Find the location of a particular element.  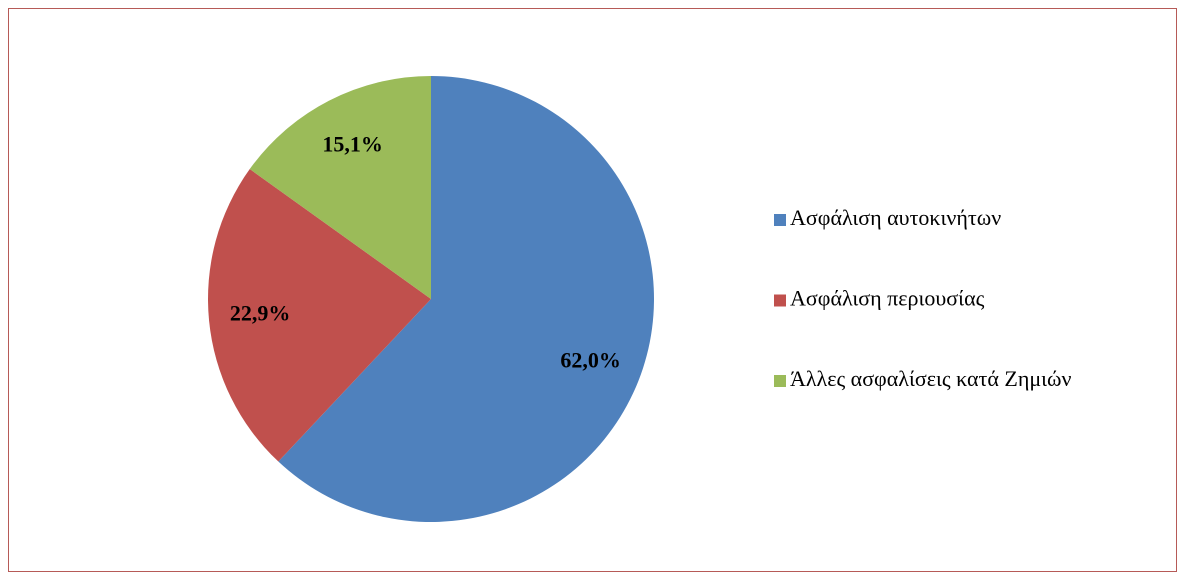

data-label: 22,9% is located at coordinates (260, 313).